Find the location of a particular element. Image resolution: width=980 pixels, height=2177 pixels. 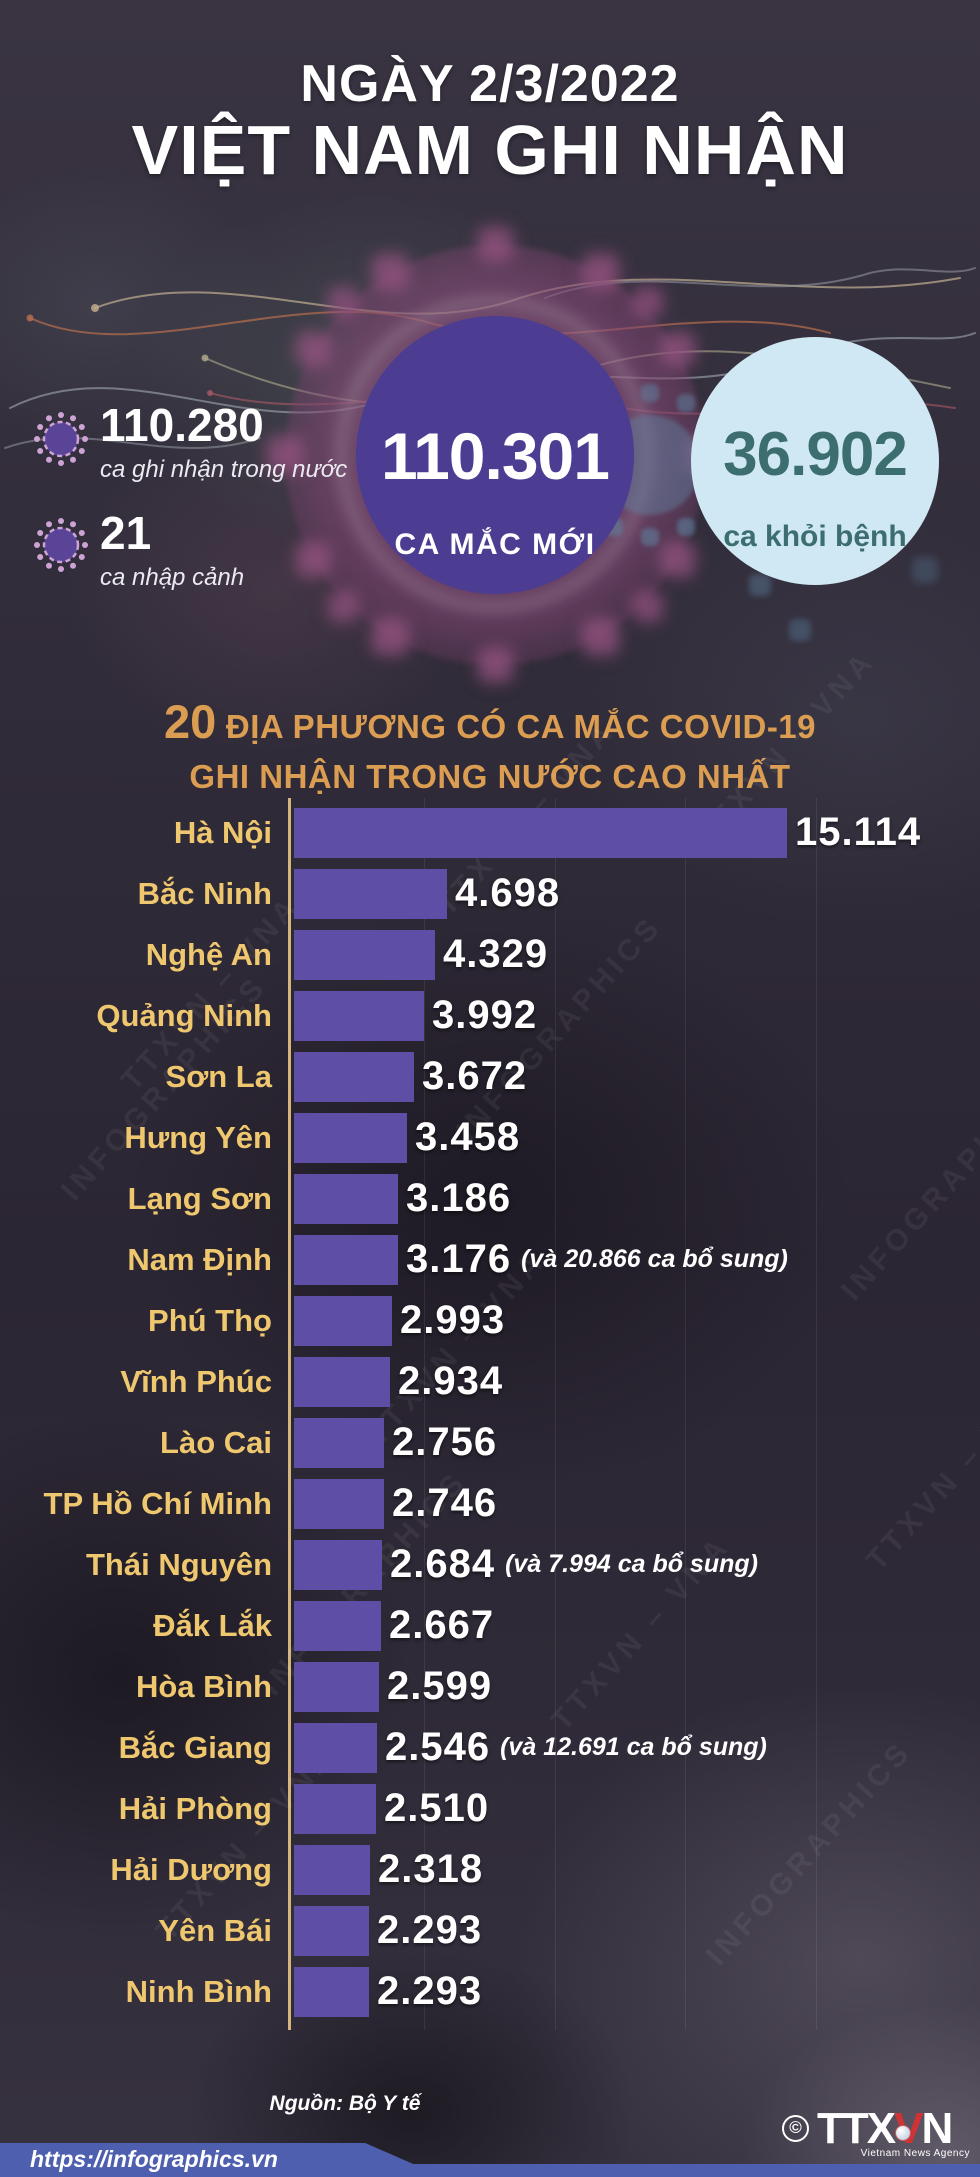

chart-title-number: 20 is located at coordinates (190, 721).